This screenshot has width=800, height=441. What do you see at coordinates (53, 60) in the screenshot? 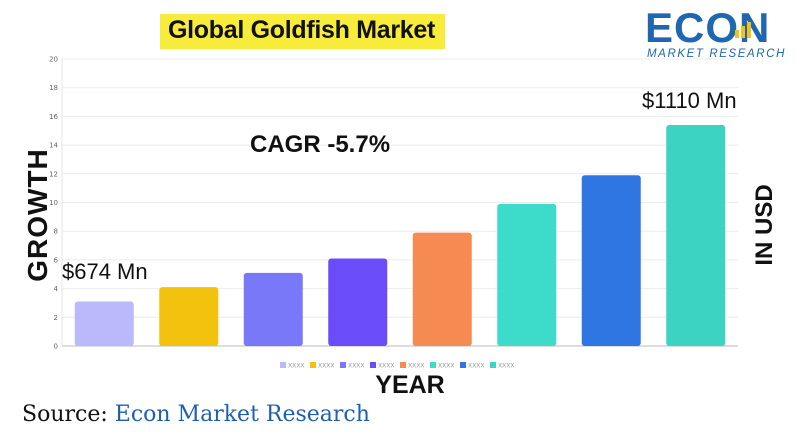
I see `y-tick-label: 20` at bounding box center [53, 60].